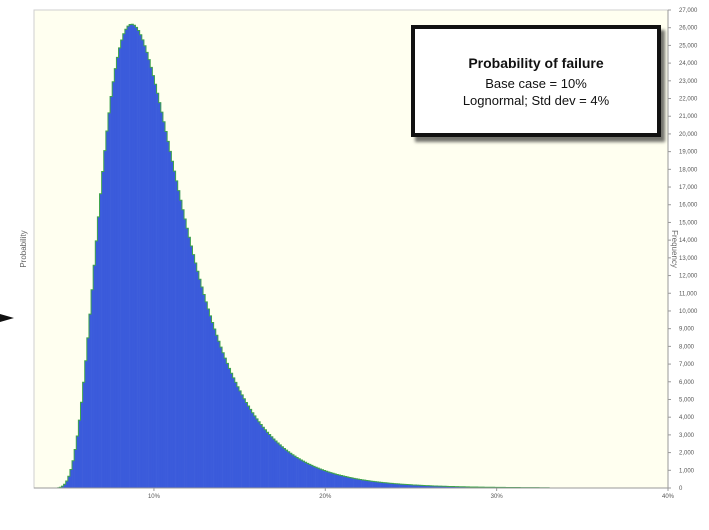 The image size is (709, 530). What do you see at coordinates (536, 83) in the screenshot?
I see `annotation-line-base-case: Base case = 10%` at bounding box center [536, 83].